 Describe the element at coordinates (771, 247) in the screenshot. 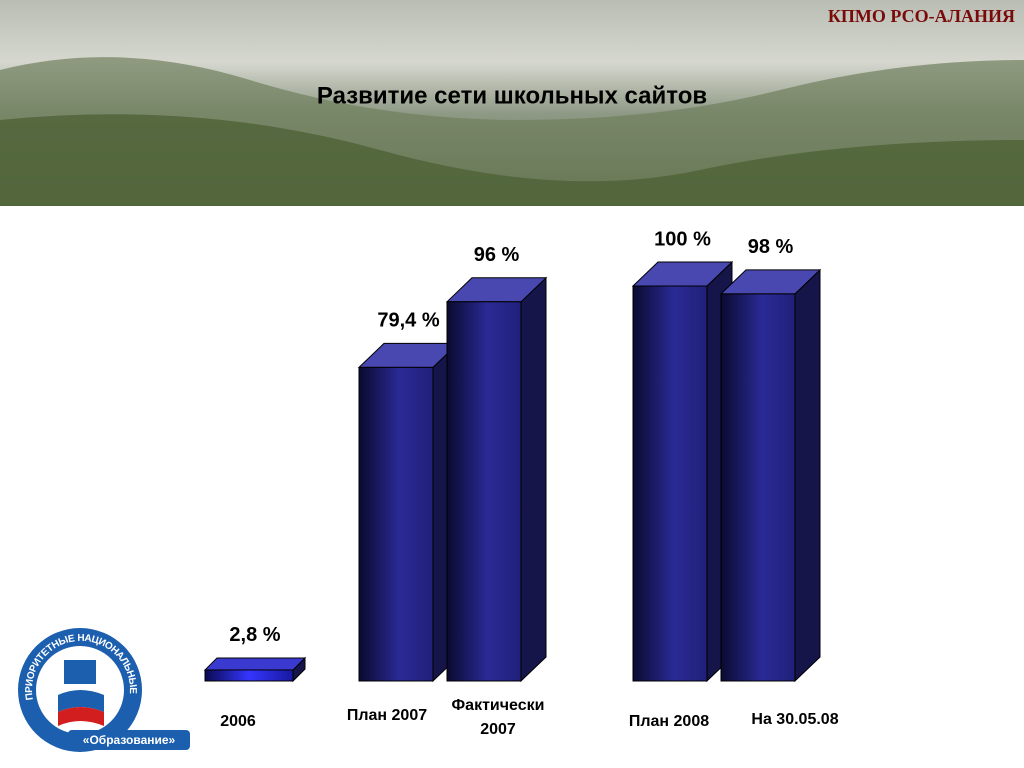

I see `value-label: 98 %` at that location.